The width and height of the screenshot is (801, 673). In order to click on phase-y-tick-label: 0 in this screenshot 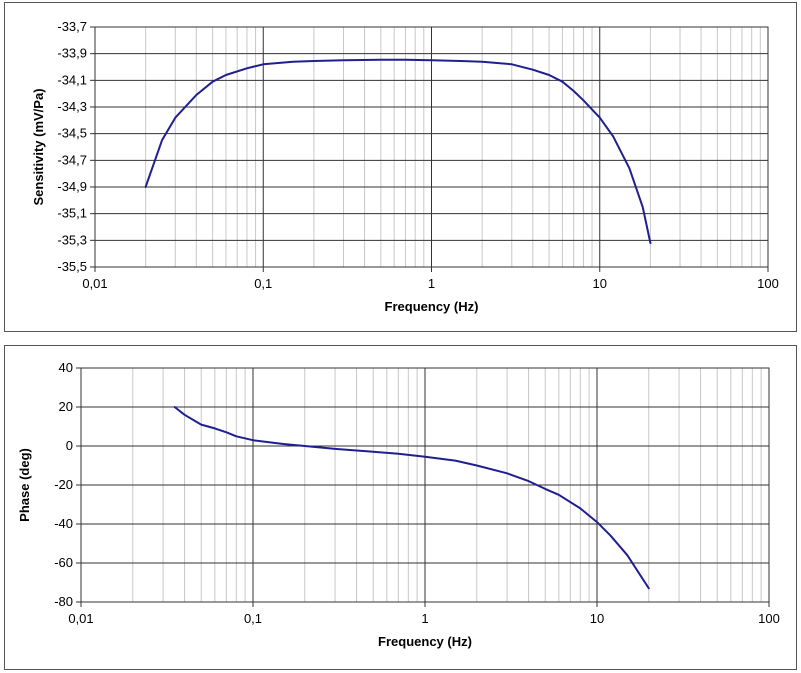, I will do `click(69, 445)`.